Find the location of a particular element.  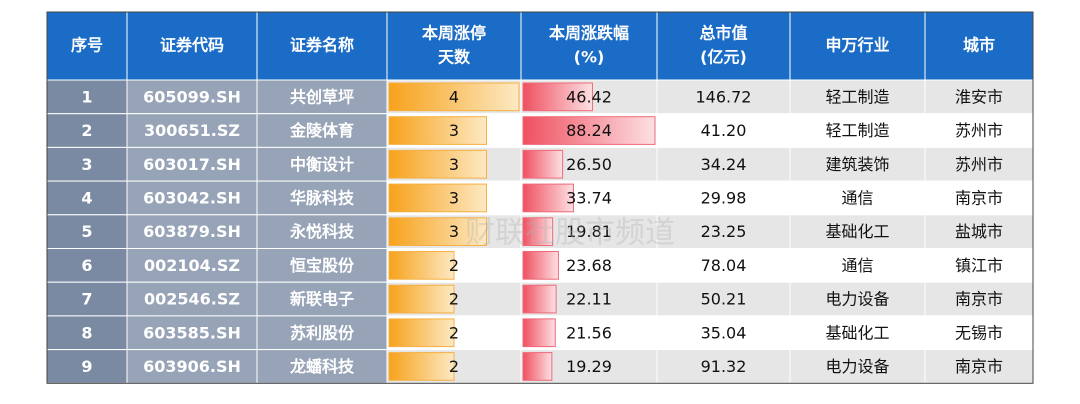

table-cell: 91.32 is located at coordinates (724, 366).